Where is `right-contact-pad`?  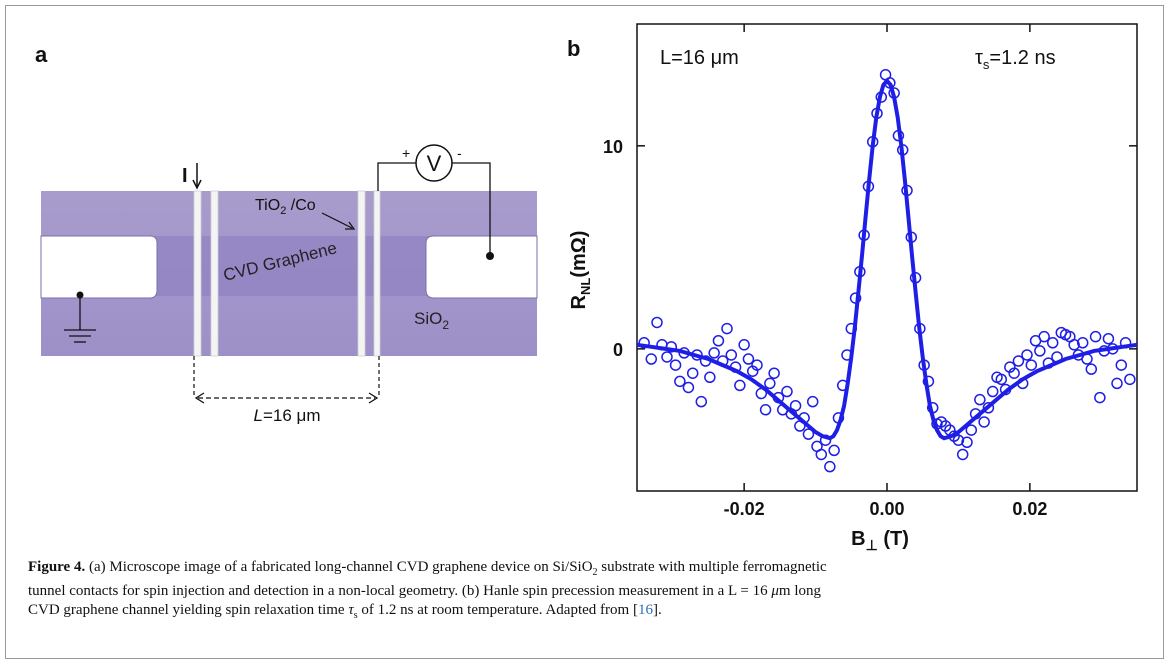
right-contact-pad is located at coordinates (481, 267).